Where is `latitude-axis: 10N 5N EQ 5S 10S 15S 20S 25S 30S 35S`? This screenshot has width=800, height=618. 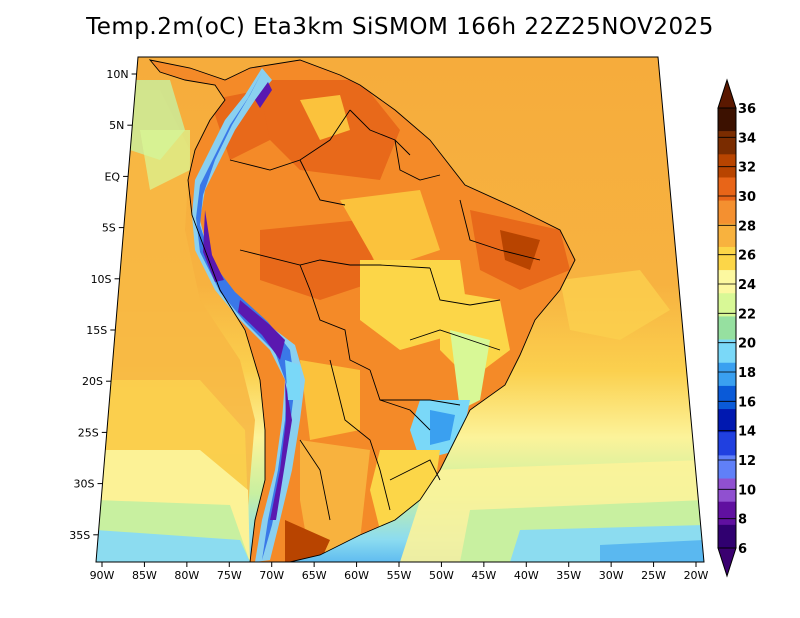
latitude-axis: 10N 5N EQ 5S 10S 15S 20S 25S 30S 35S is located at coordinates (103, 305).